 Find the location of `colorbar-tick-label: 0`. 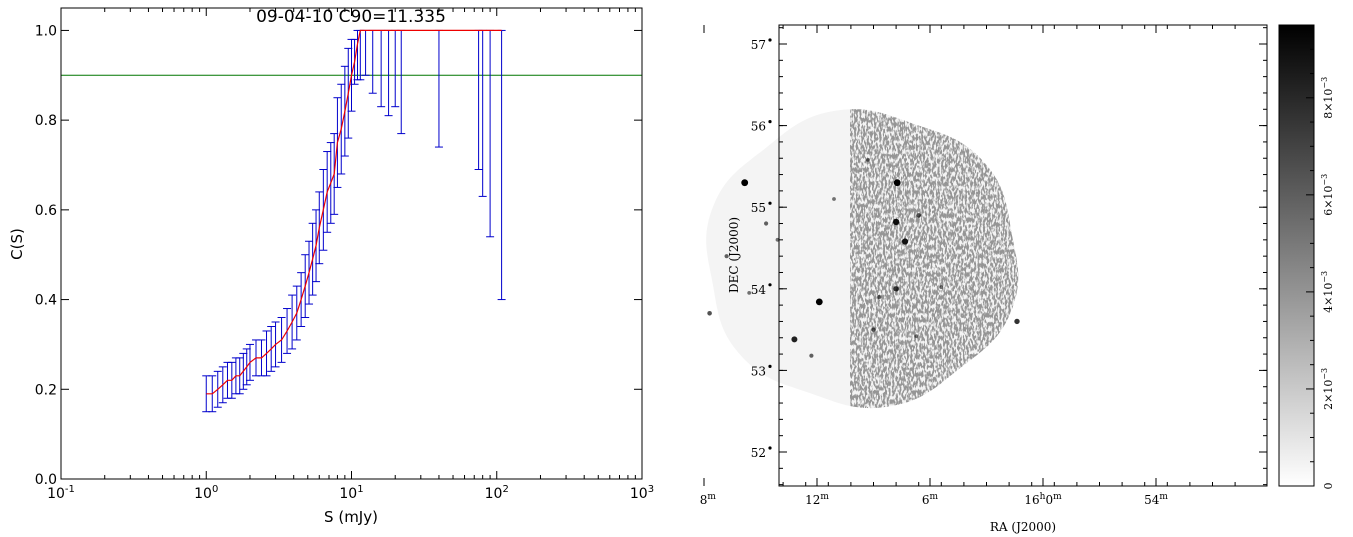

colorbar-tick-label: 0 is located at coordinates (1328, 486).